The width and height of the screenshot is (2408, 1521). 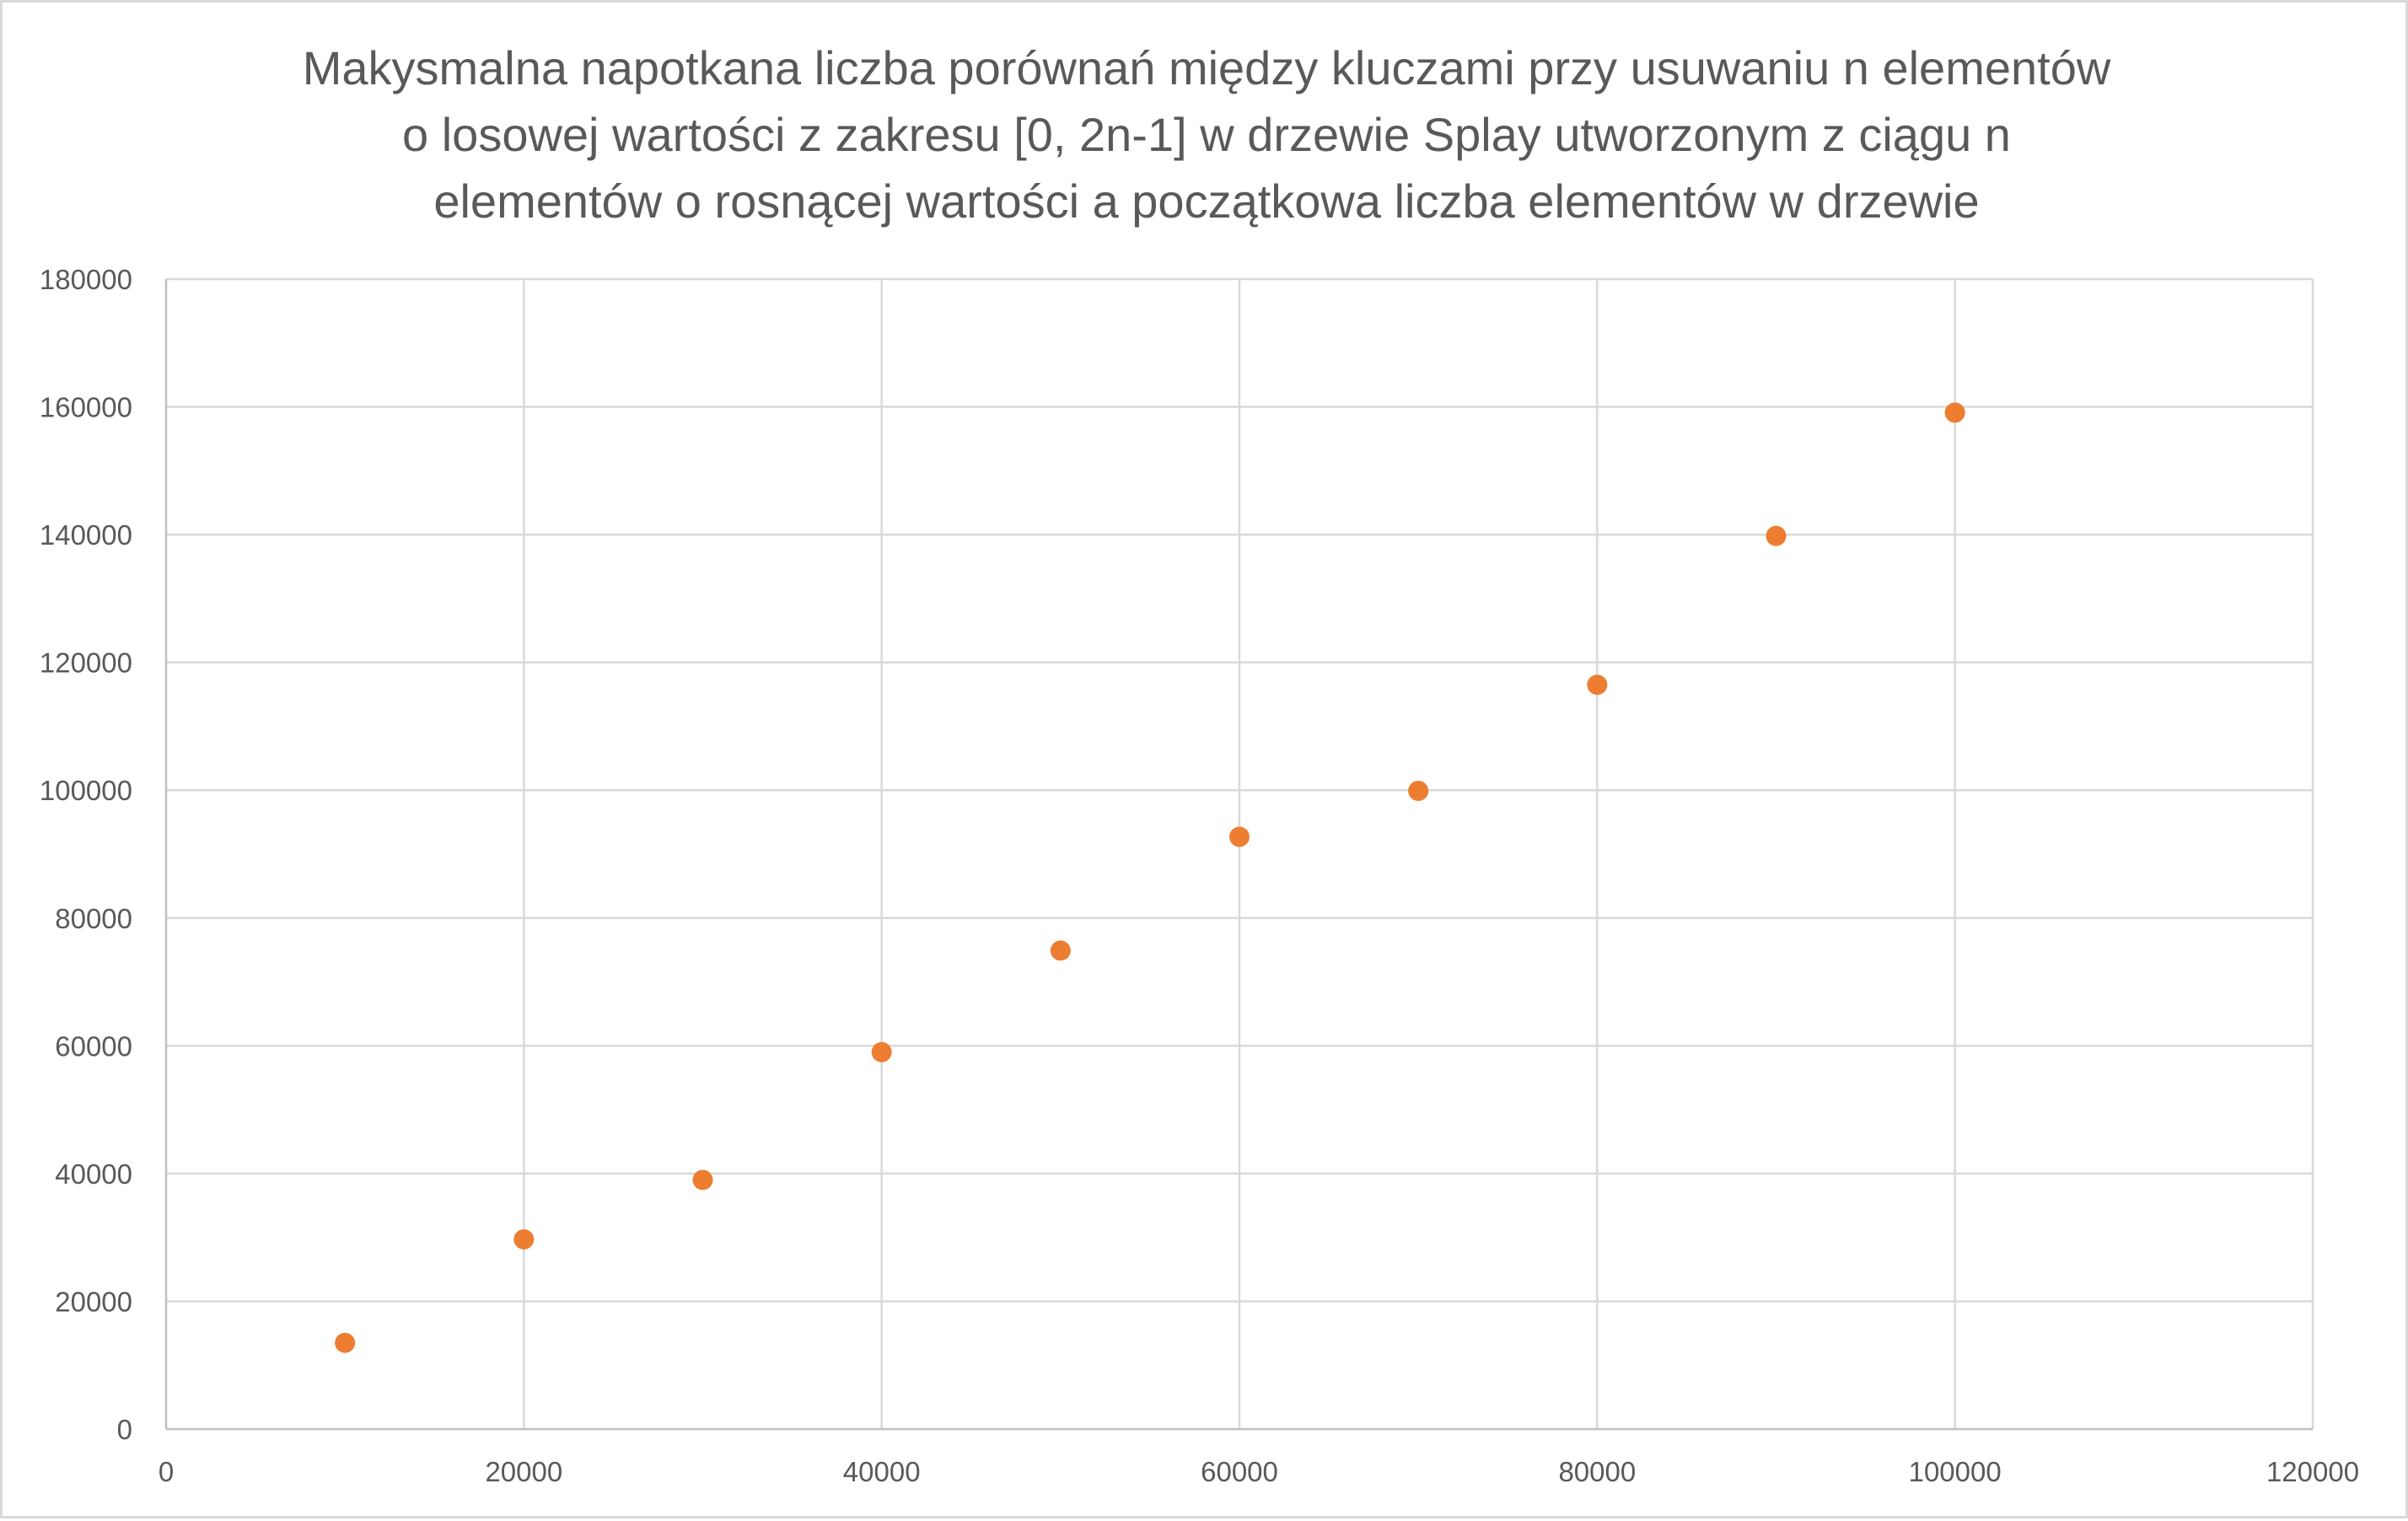 What do you see at coordinates (166, 1471) in the screenshot?
I see `x-tick-label: 0` at bounding box center [166, 1471].